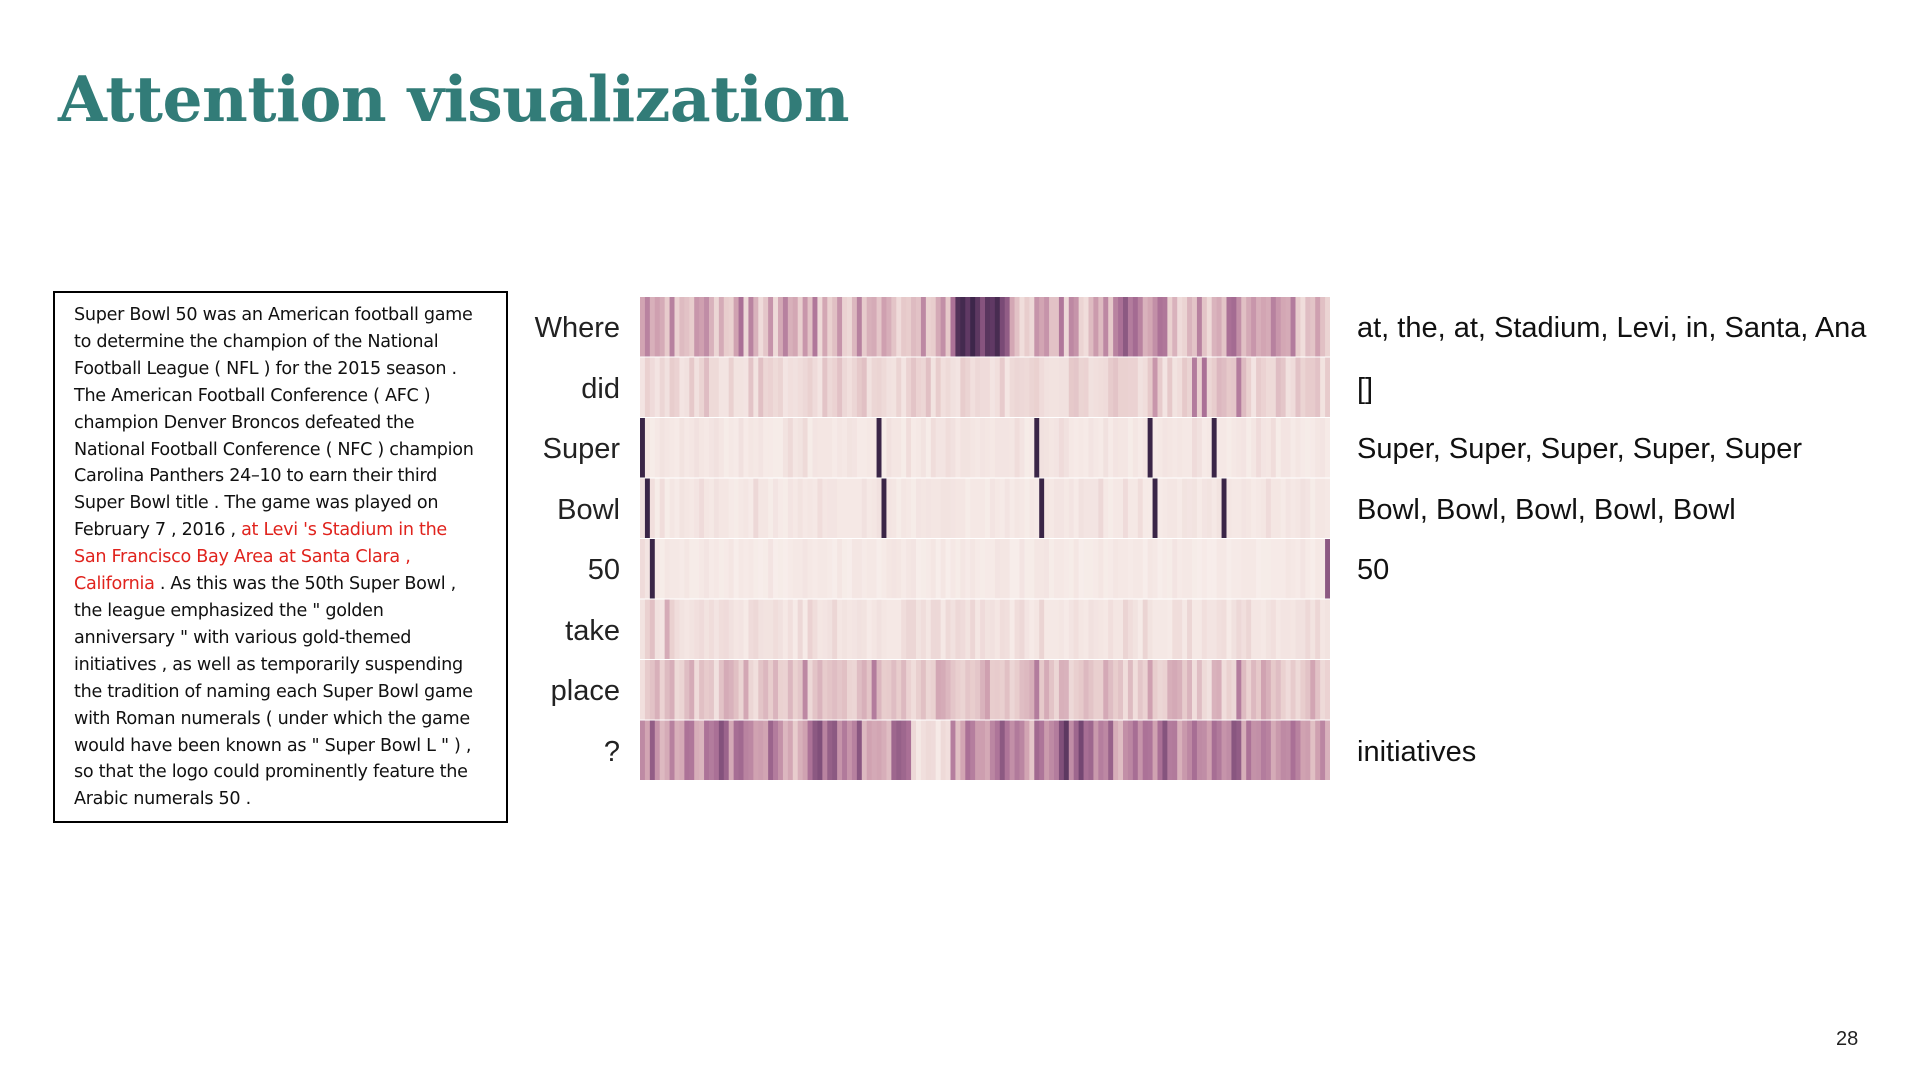 The height and width of the screenshot is (1080, 1920). What do you see at coordinates (985, 690) in the screenshot?
I see `heatmap-row` at bounding box center [985, 690].